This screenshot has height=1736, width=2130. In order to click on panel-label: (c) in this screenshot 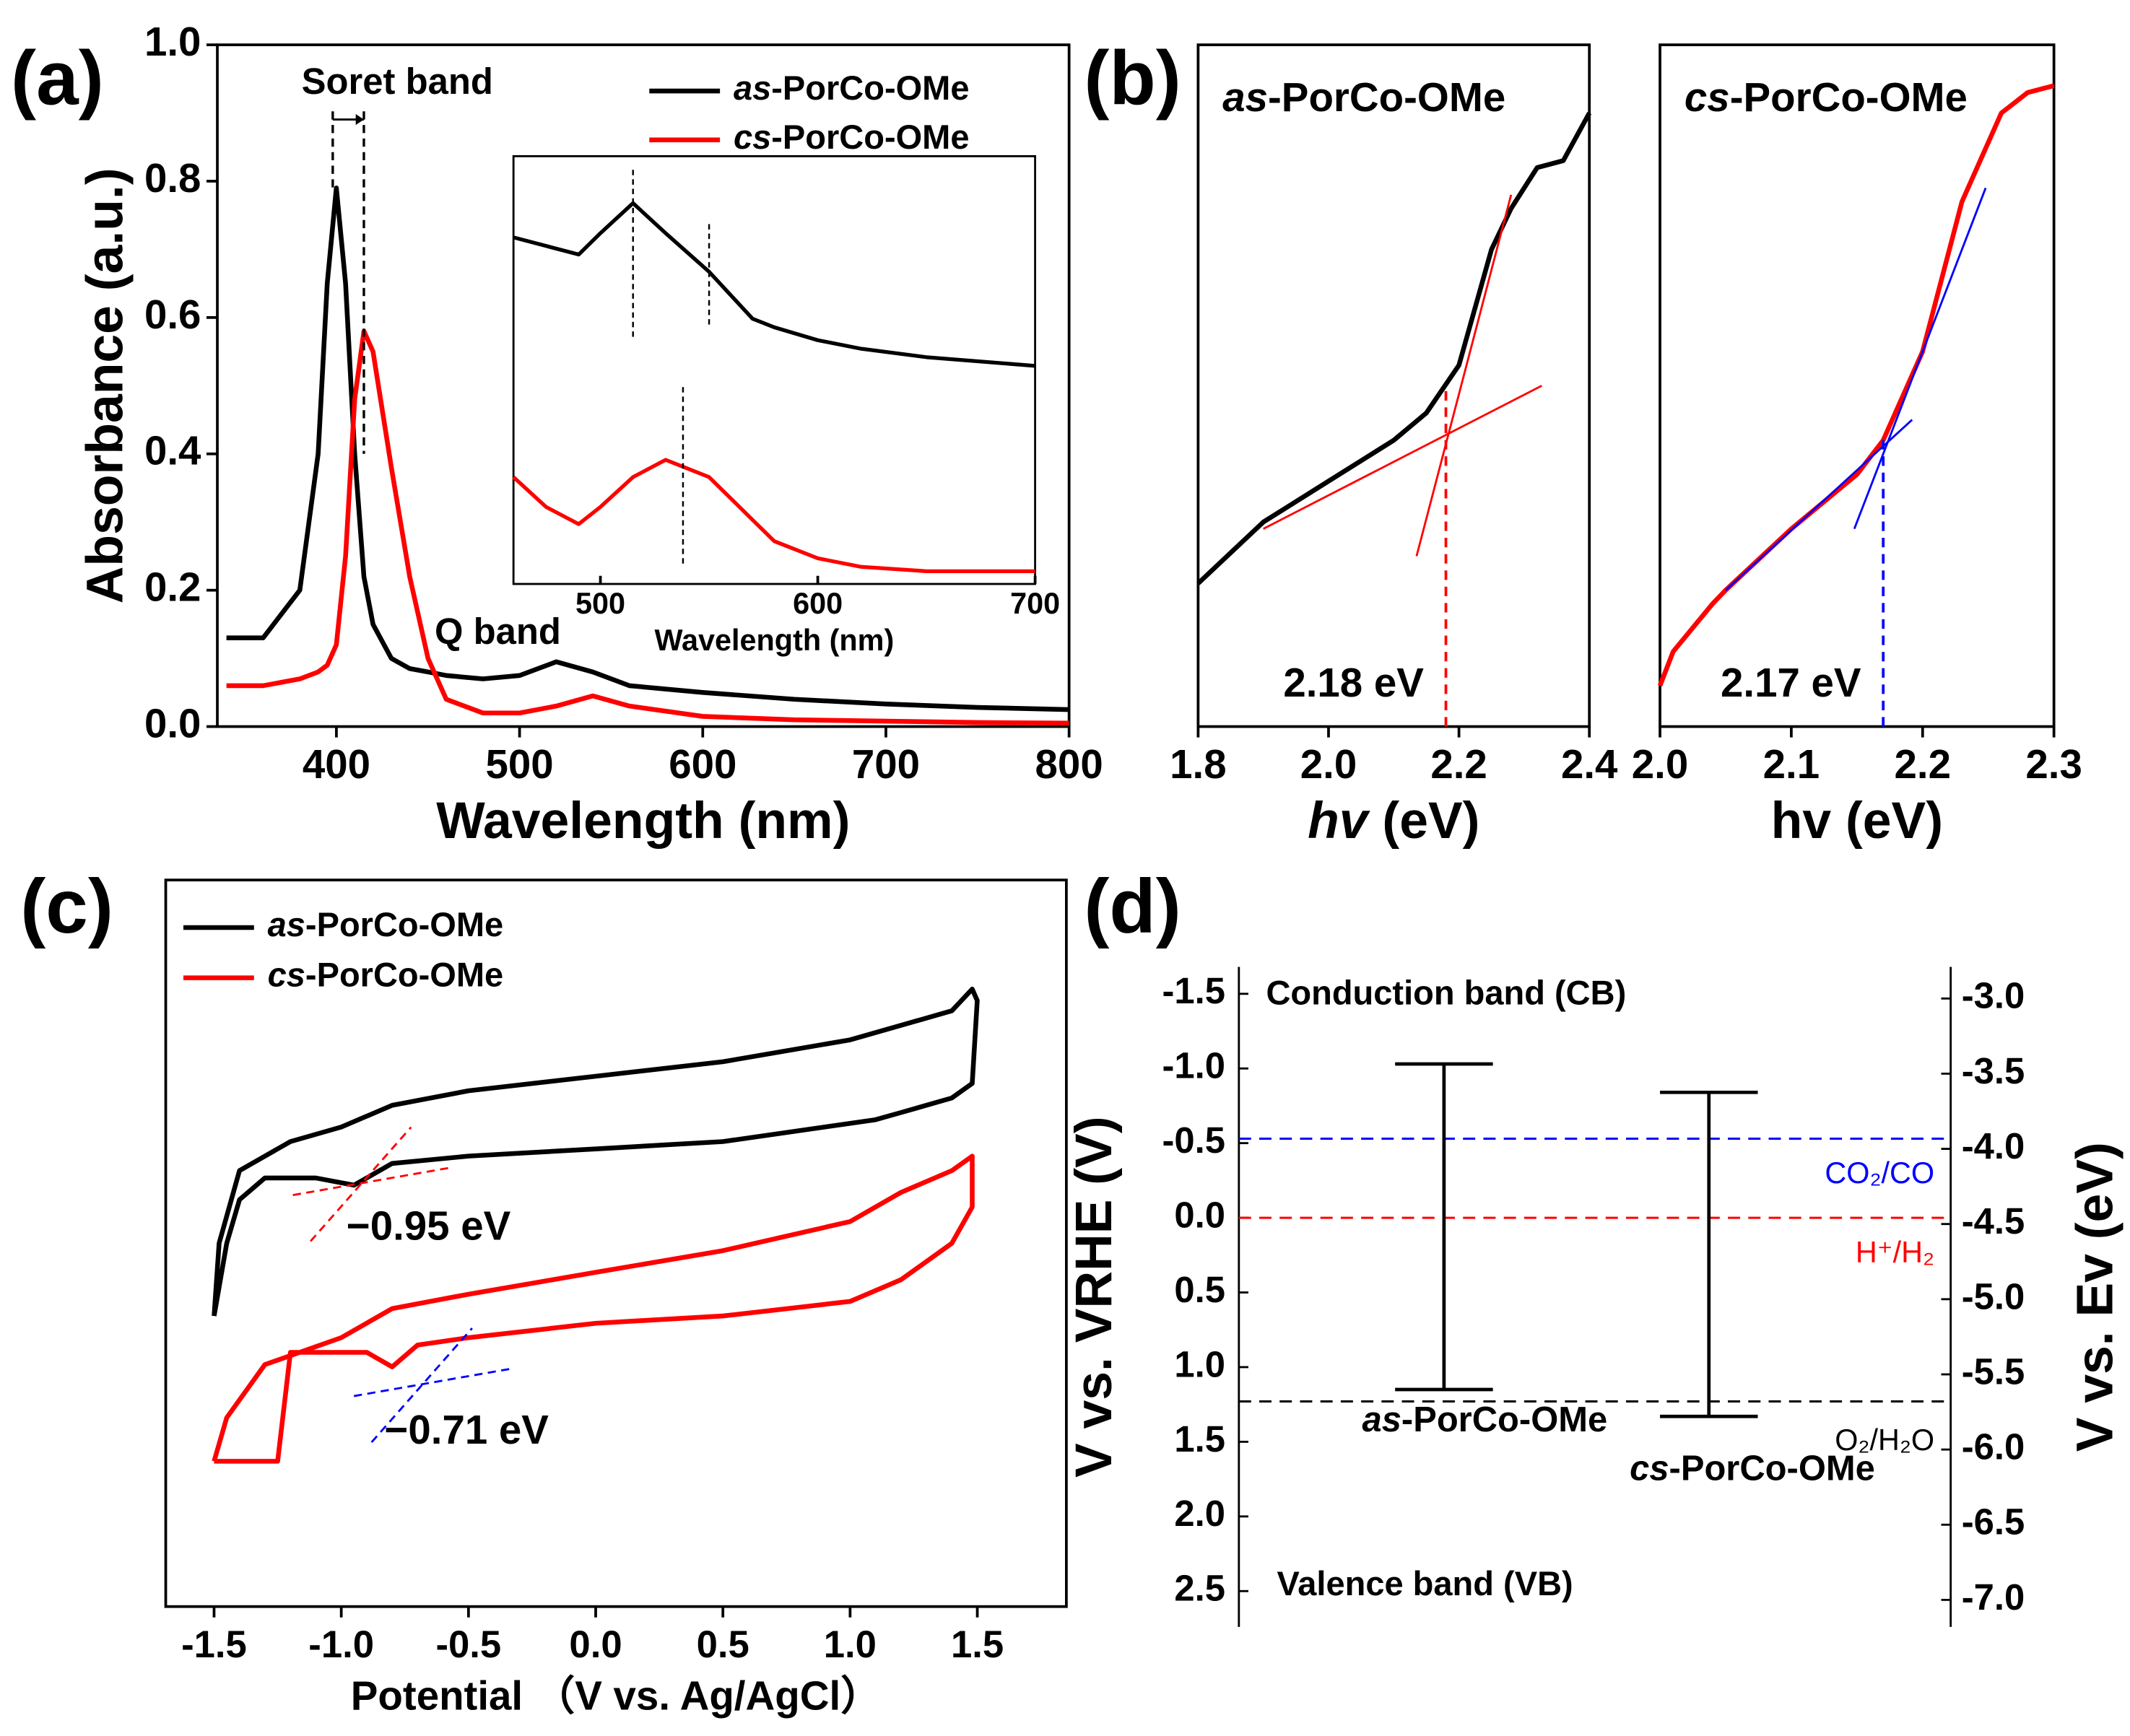, I will do `click(66, 907)`.